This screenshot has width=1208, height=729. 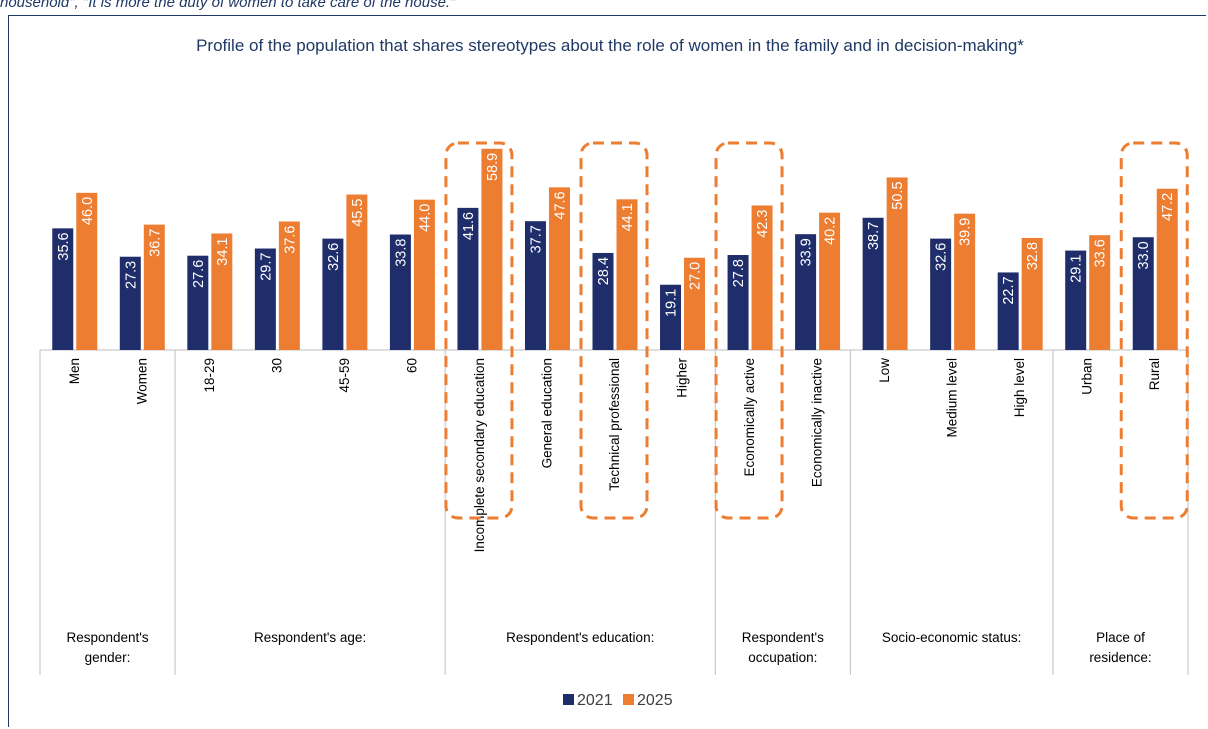 I want to click on group-label-line: gender:, so click(x=108, y=657).